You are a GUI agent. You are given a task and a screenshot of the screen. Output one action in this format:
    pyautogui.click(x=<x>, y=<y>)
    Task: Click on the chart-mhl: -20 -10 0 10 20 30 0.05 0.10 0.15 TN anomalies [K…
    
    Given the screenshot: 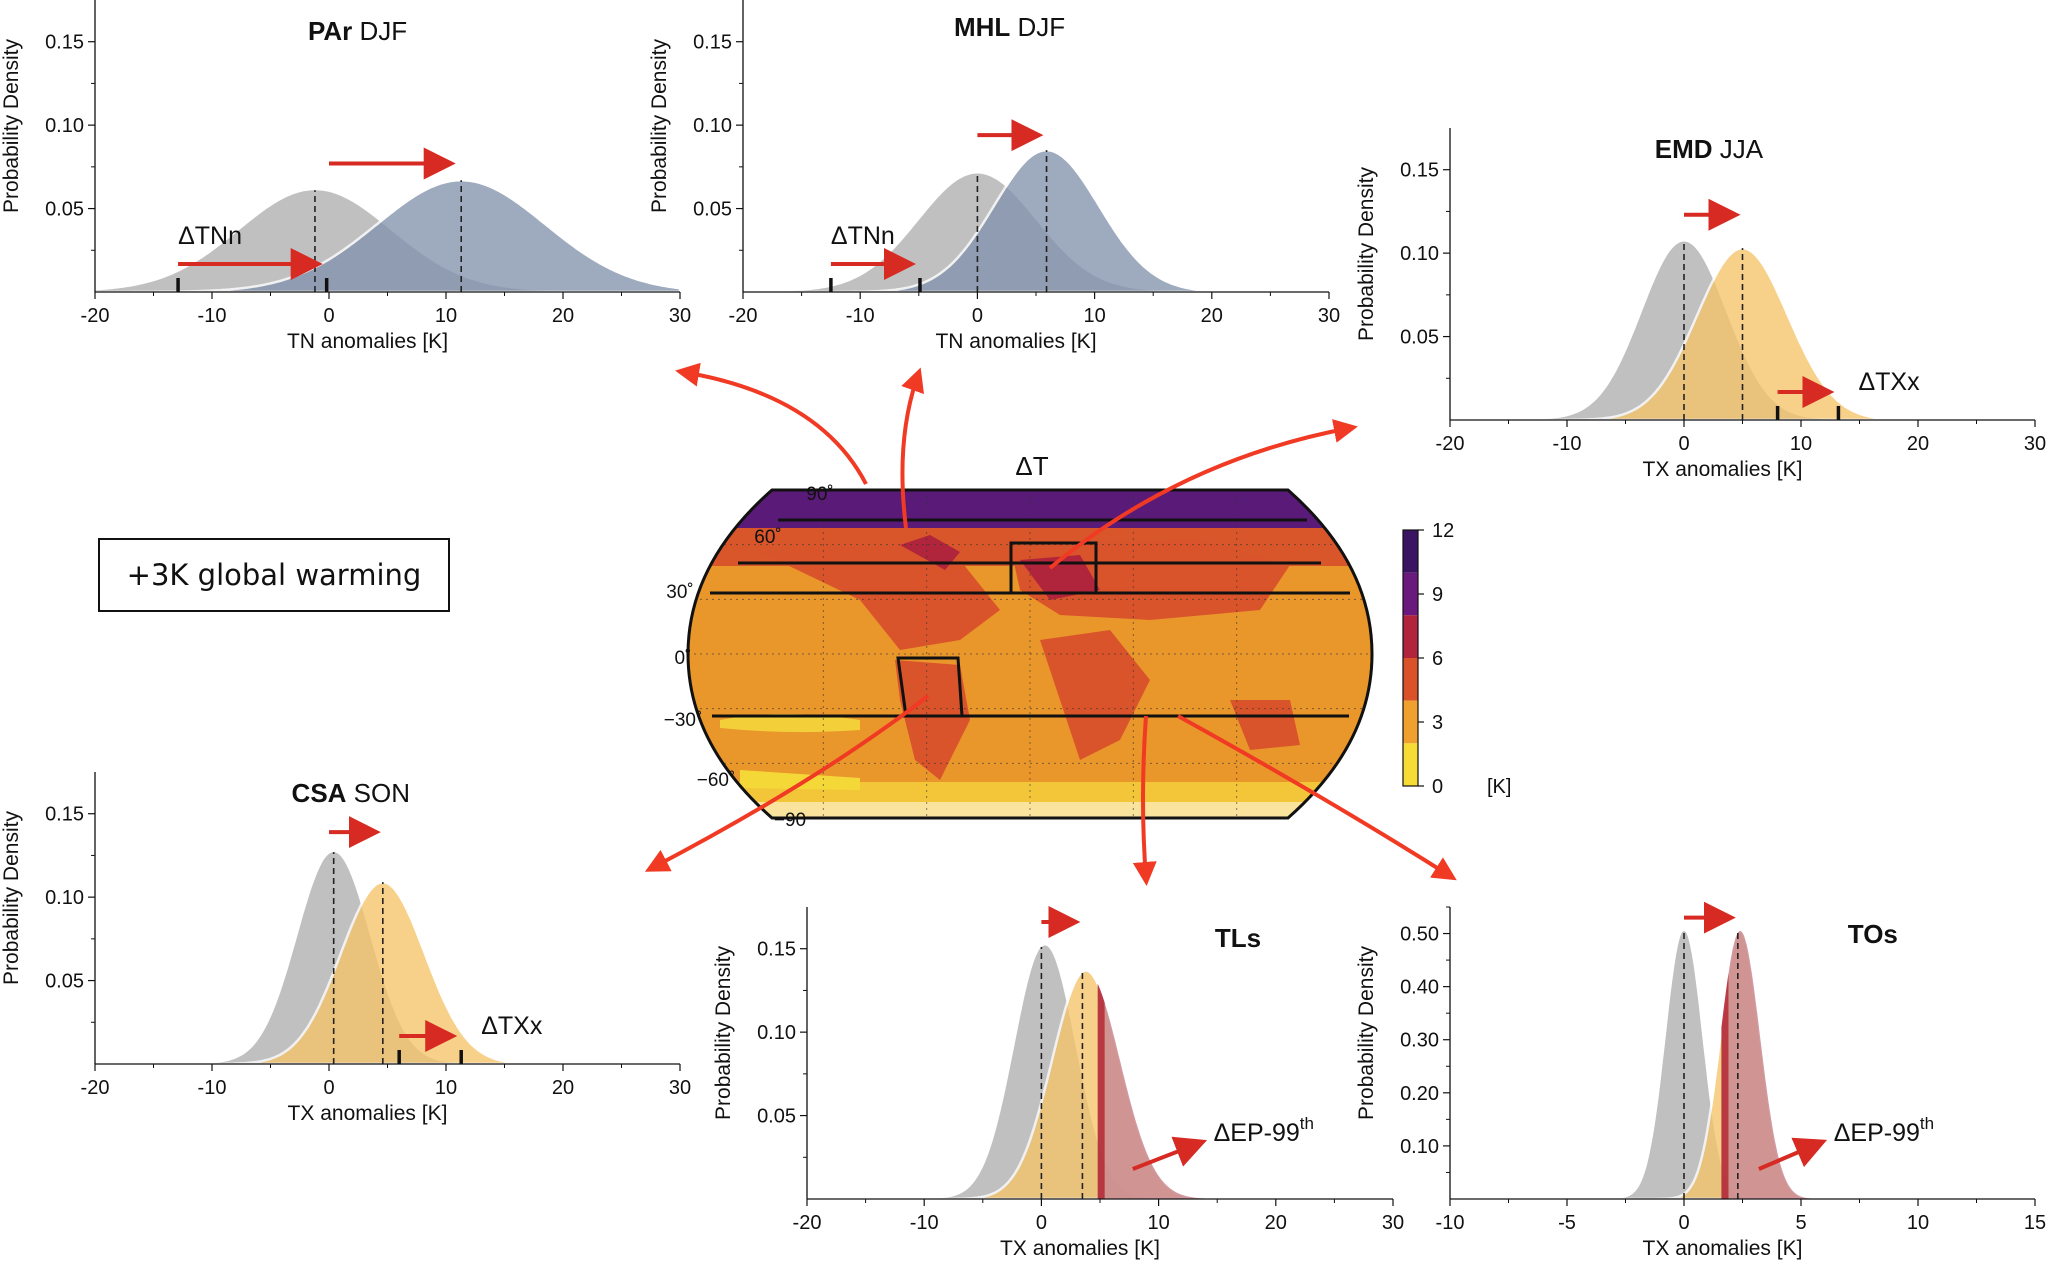 What is the action you would take?
    pyautogui.click(x=994, y=176)
    